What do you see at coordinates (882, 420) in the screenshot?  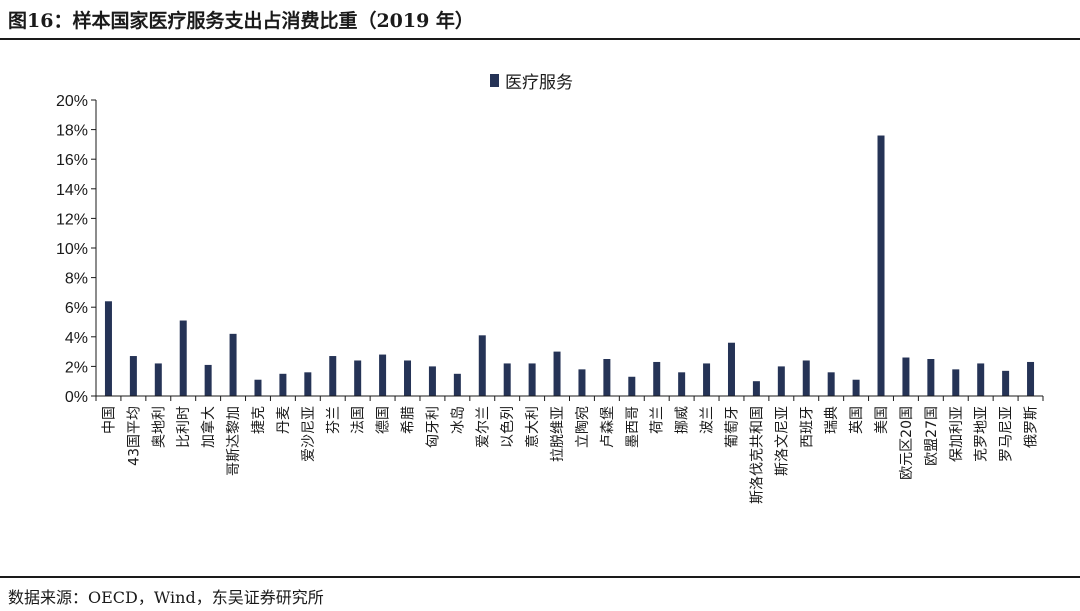 I see `x-category-label: 美国` at bounding box center [882, 420].